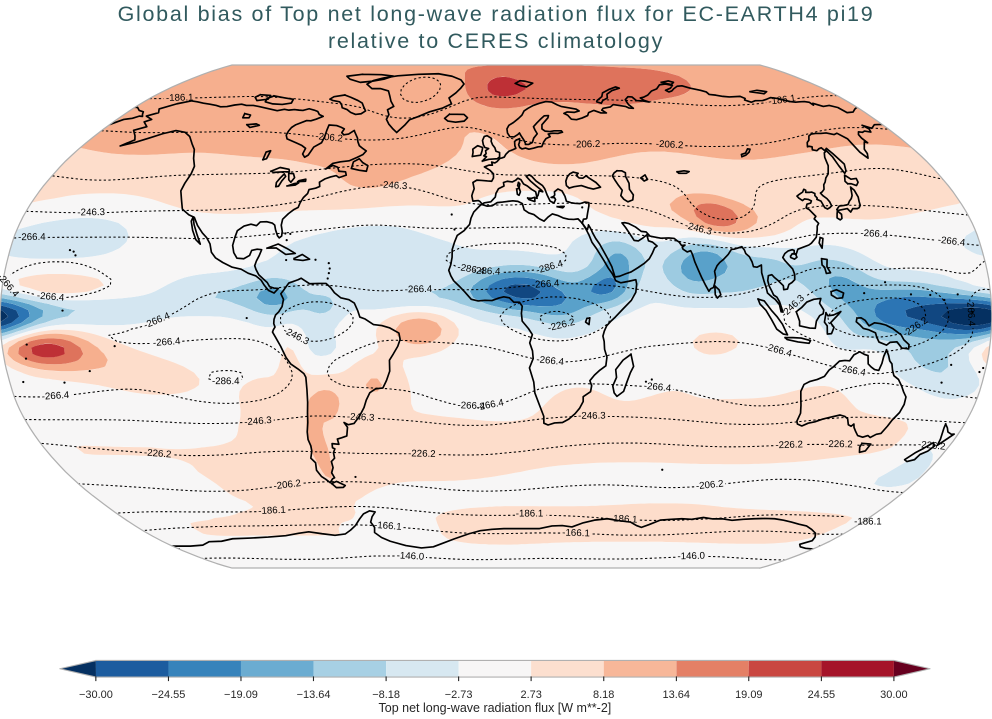  Describe the element at coordinates (241, 695) in the screenshot. I see `svg-text: −19.09` at that location.